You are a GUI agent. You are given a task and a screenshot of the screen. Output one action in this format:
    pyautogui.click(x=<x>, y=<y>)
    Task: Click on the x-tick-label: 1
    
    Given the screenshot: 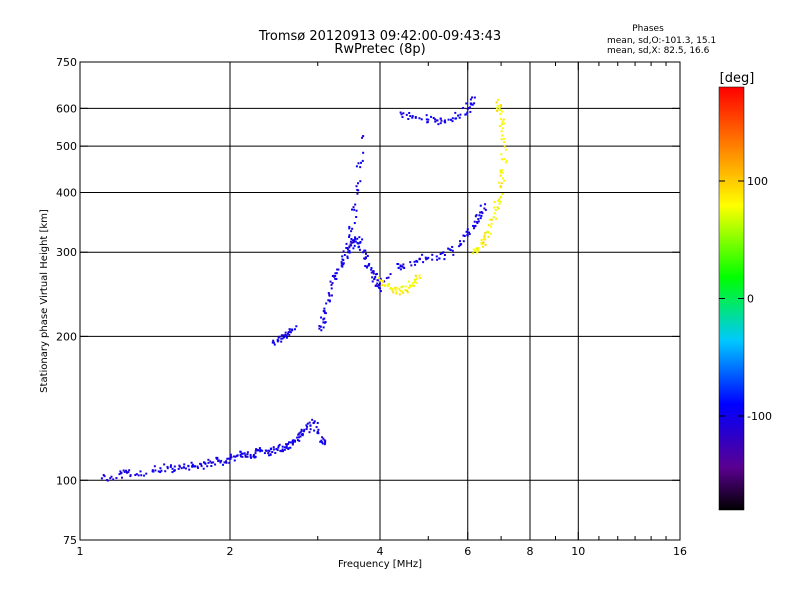 What is the action you would take?
    pyautogui.click(x=80, y=551)
    